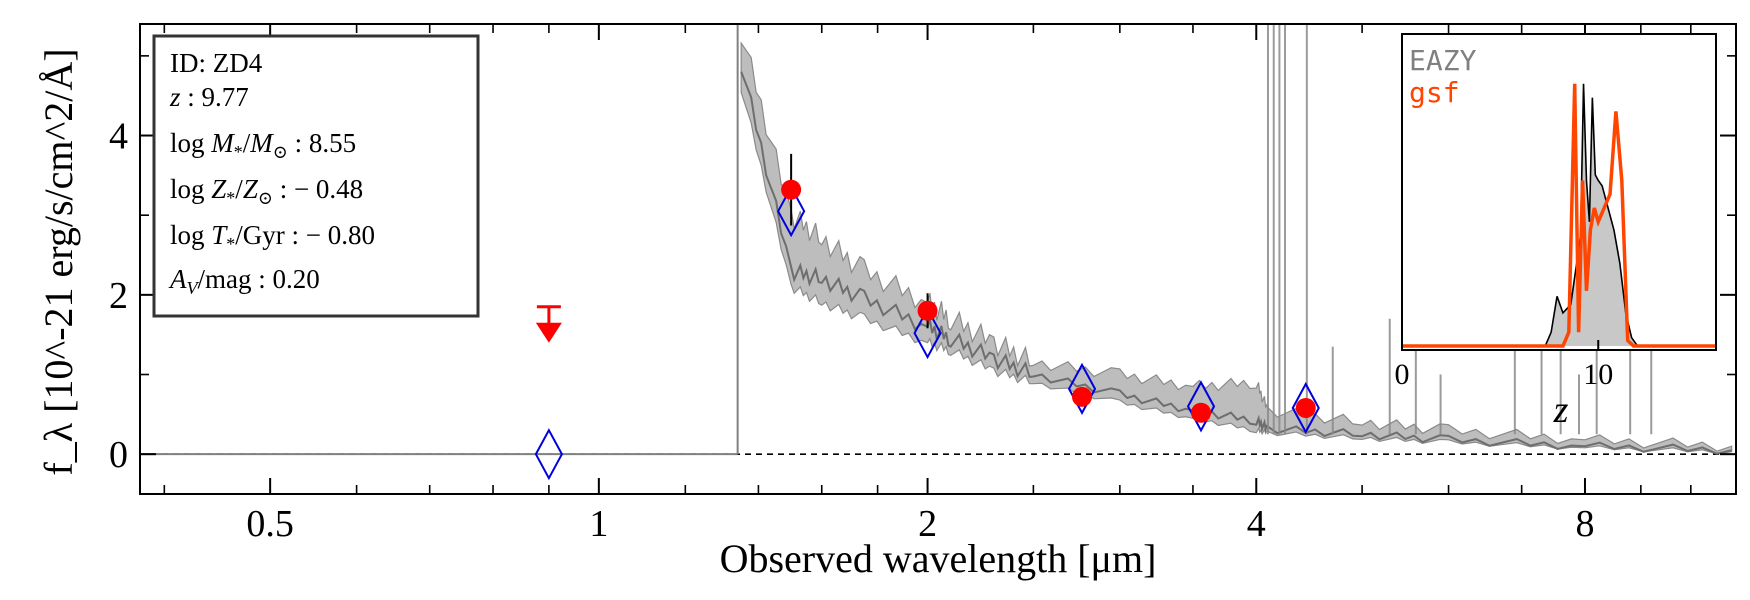 The image size is (1750, 600). What do you see at coordinates (216, 63) in the screenshot?
I see `info-id: ID: ZD4` at bounding box center [216, 63].